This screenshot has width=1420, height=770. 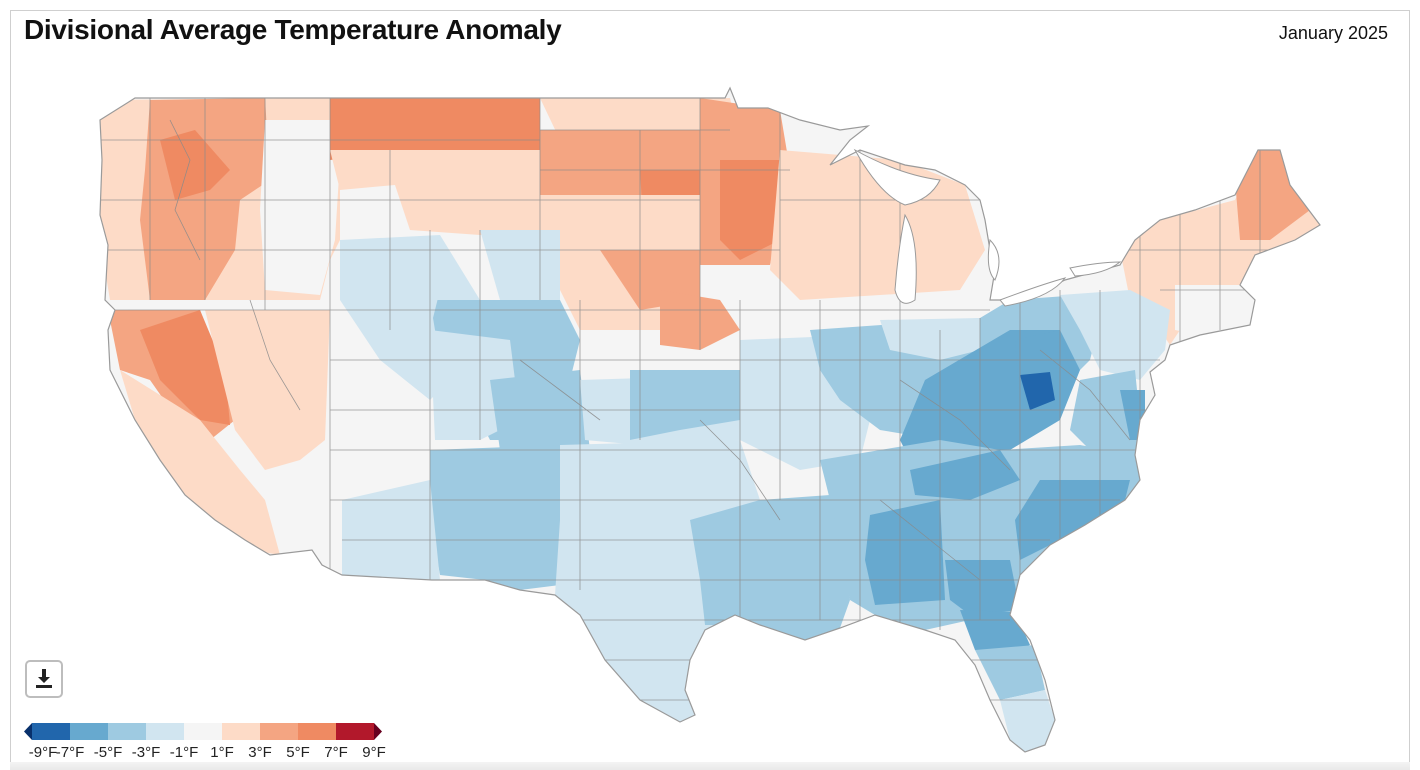 I want to click on map-title: Divisional Average Temperature Anomaly, so click(x=293, y=29).